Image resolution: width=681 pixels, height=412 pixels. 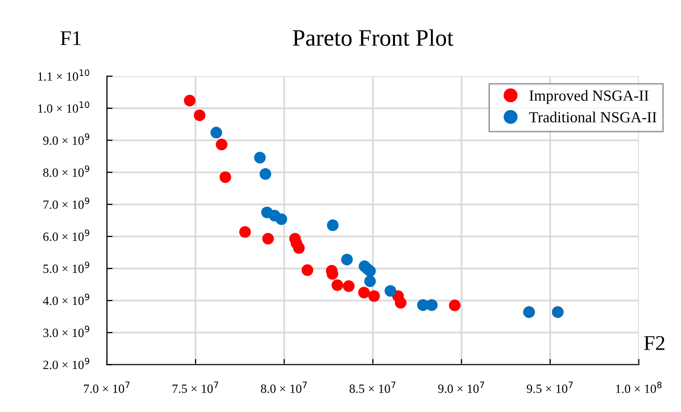 I want to click on y-tick-label: 3.0 × 10$^{9}$, so click(x=66, y=332).